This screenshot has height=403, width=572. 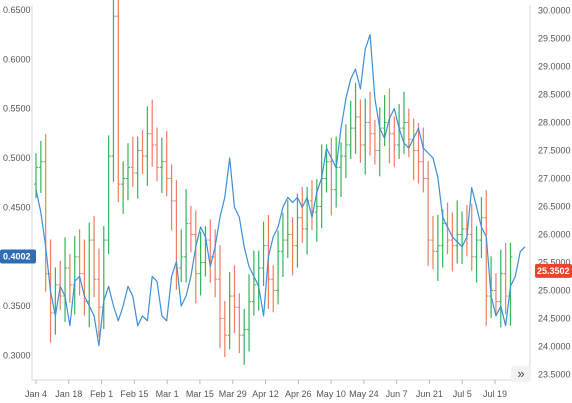 I want to click on scroll-to-latest-button: », so click(x=521, y=374).